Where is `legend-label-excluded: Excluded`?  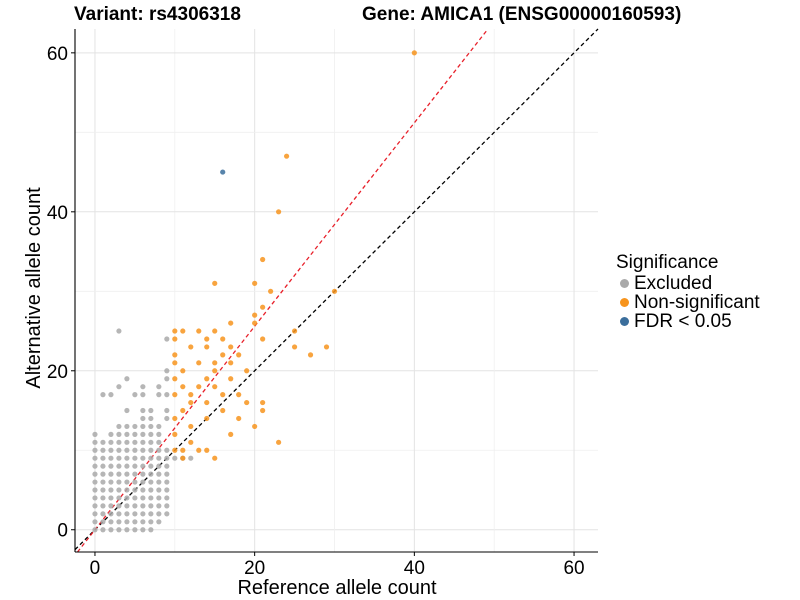
legend-label-excluded: Excluded is located at coordinates (673, 283).